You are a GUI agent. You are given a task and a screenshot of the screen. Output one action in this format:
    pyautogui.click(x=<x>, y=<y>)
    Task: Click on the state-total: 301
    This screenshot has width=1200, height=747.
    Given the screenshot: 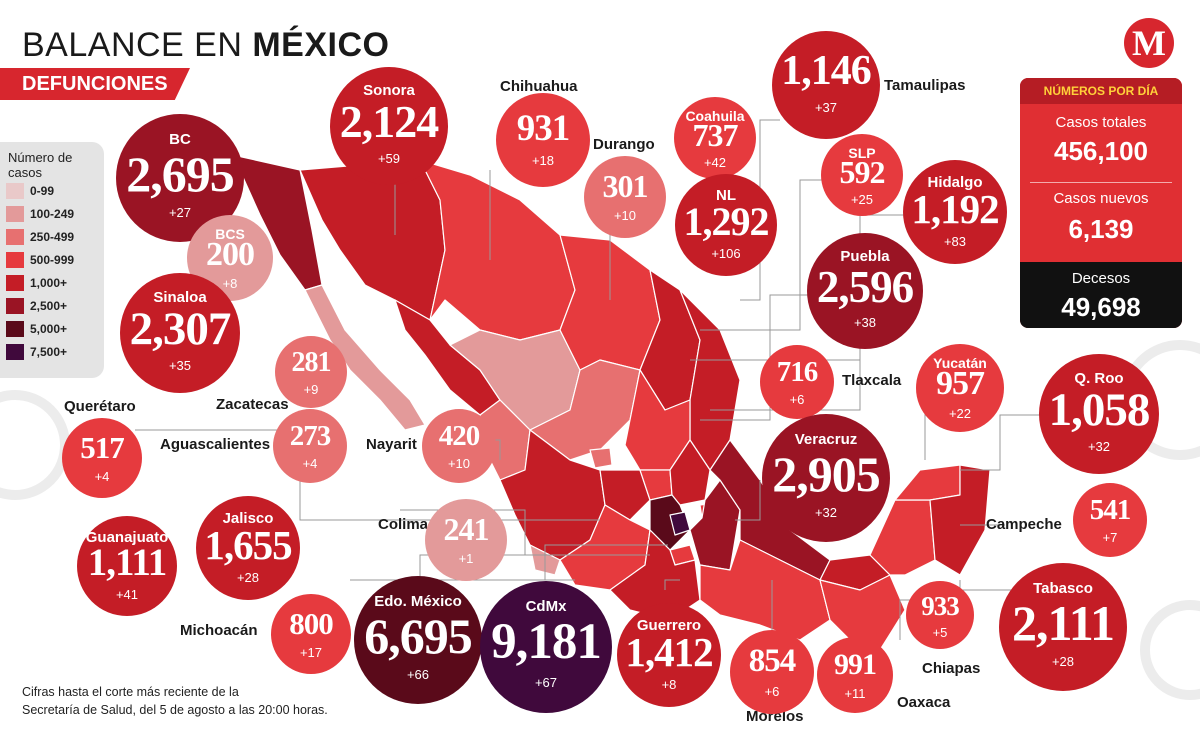 What is the action you would take?
    pyautogui.click(x=625, y=186)
    